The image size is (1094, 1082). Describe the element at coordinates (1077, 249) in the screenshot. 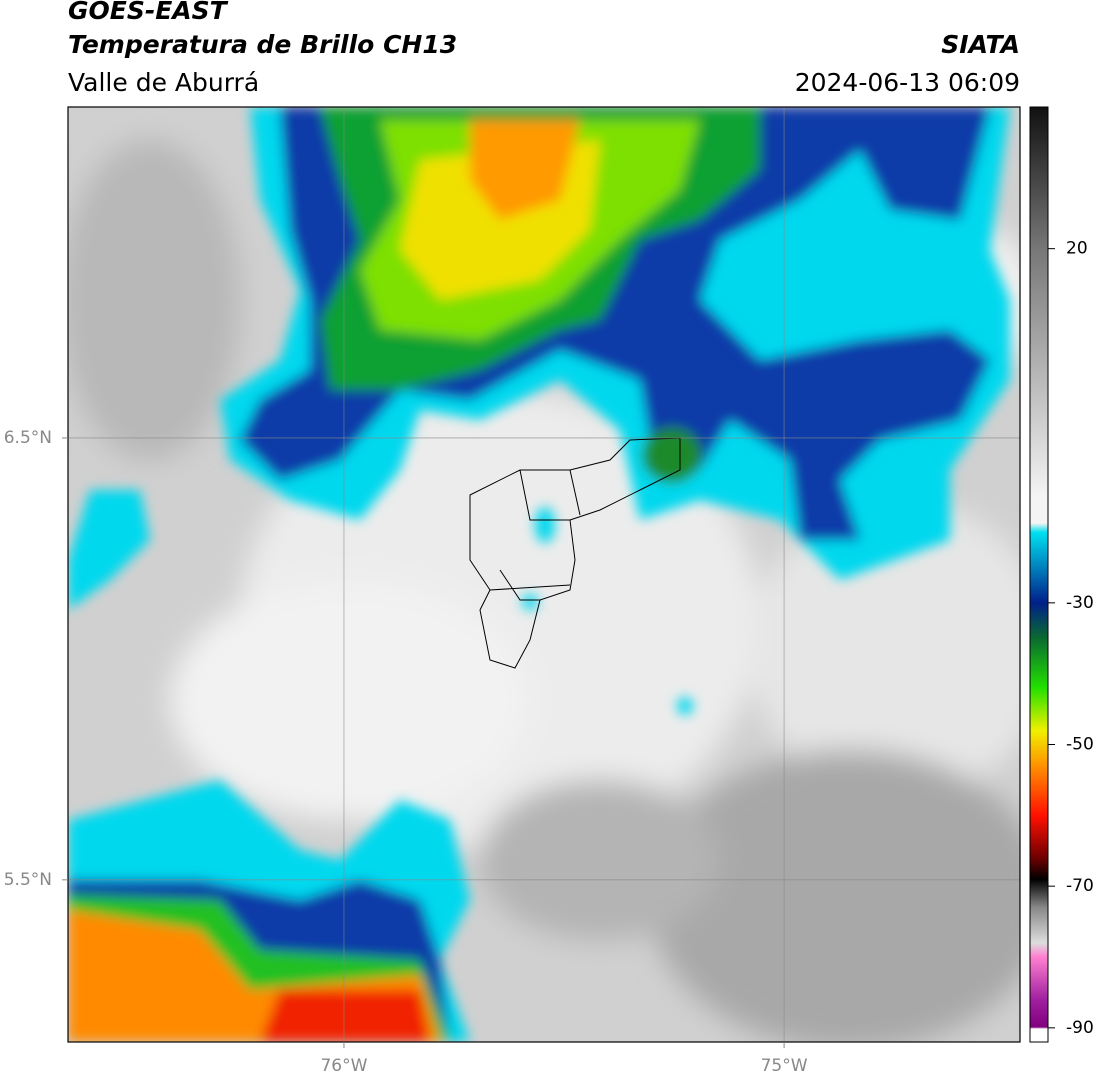

I see `colorbar-tick-label: 20` at that location.